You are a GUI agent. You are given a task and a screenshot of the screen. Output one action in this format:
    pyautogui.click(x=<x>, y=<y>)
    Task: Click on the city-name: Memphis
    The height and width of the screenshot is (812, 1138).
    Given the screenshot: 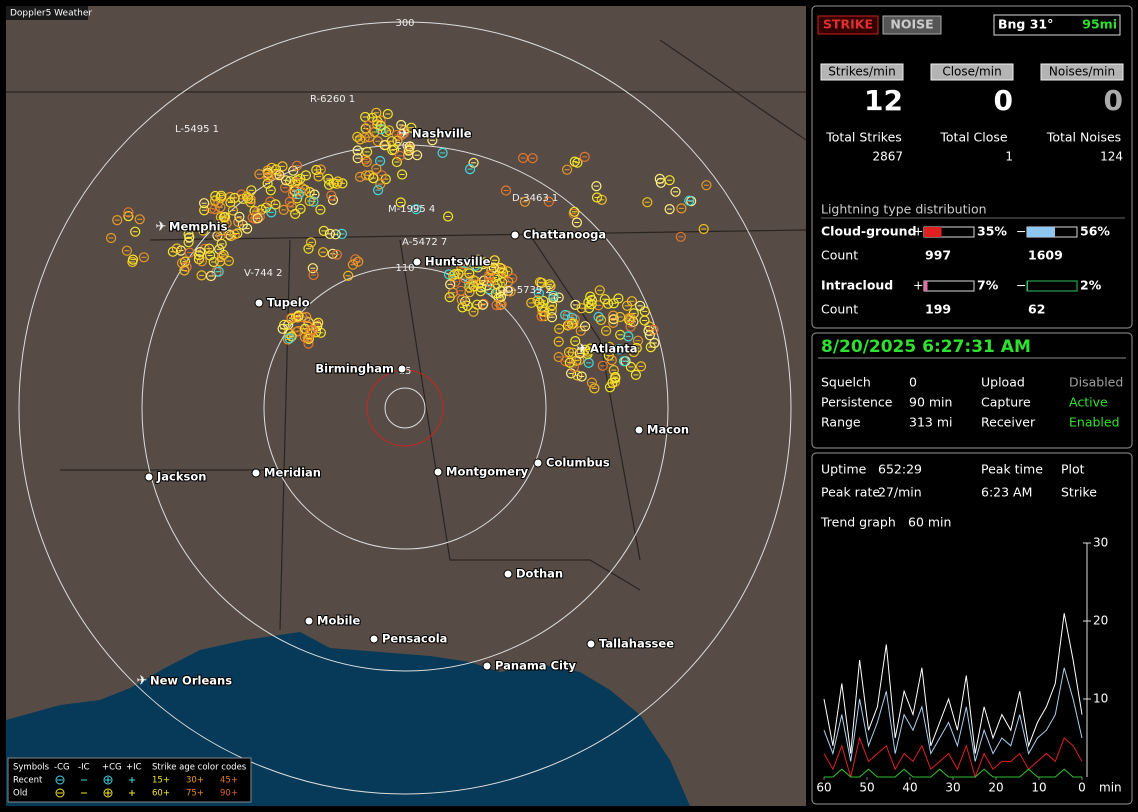 What is the action you would take?
    pyautogui.click(x=198, y=227)
    